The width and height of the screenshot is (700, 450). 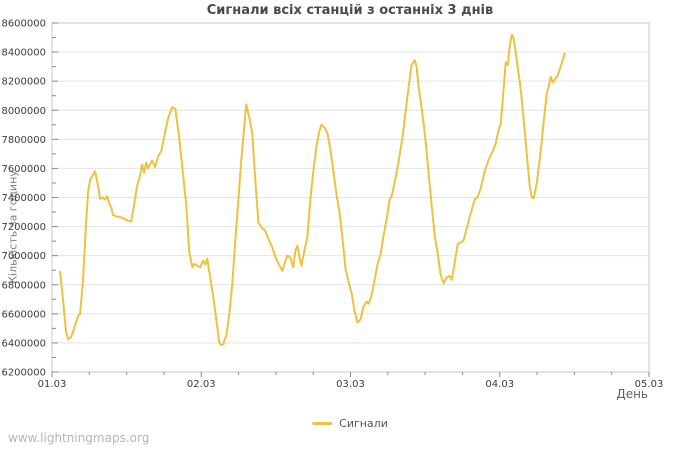 What do you see at coordinates (23, 227) in the screenshot?
I see `y-tick-label: 7200000` at bounding box center [23, 227].